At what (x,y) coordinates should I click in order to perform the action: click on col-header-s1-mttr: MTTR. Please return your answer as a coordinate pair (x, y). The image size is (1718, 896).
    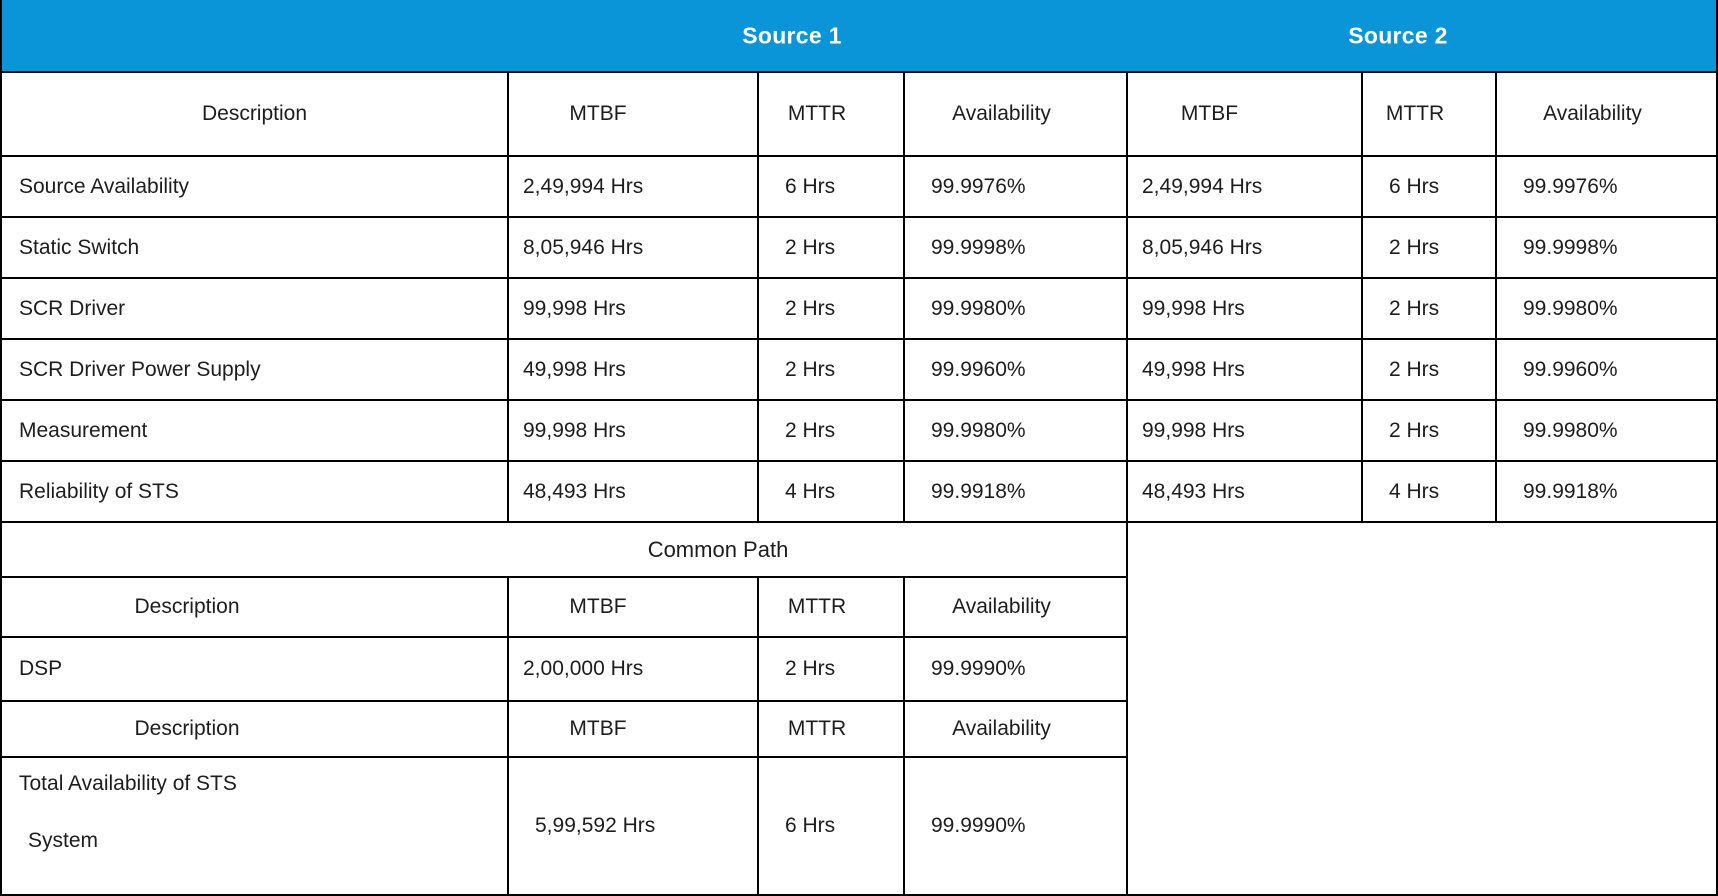
    Looking at the image, I should click on (831, 114).